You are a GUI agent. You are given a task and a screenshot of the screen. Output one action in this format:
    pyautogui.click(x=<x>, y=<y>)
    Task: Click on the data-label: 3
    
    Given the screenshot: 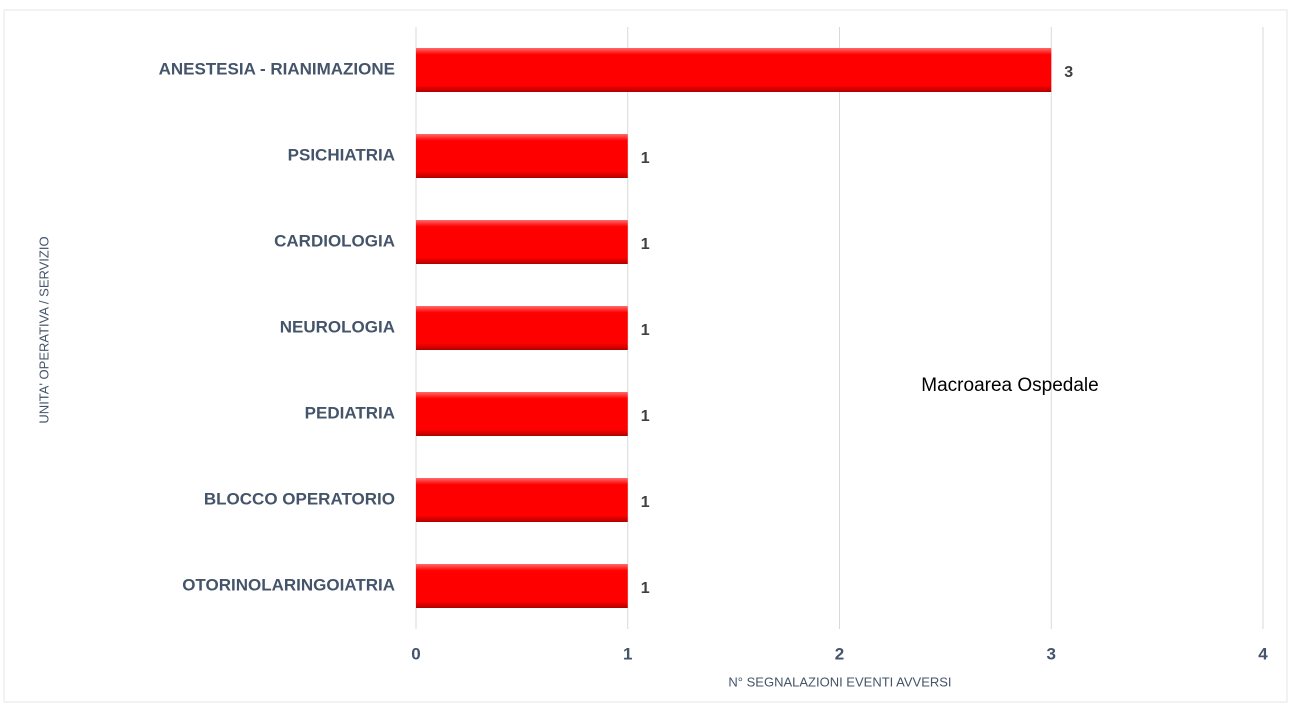 What is the action you would take?
    pyautogui.click(x=1068, y=72)
    